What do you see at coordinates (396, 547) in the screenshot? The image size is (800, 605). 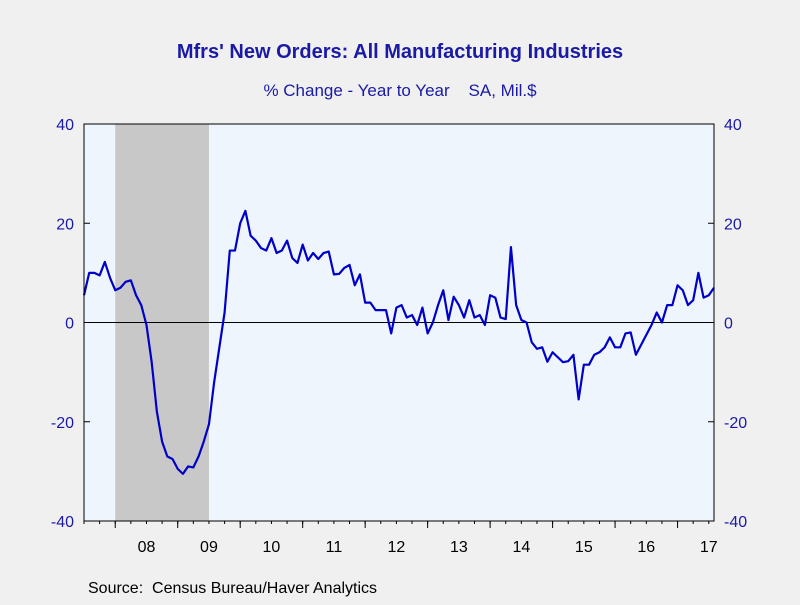 I see `x-tick-label: 12` at bounding box center [396, 547].